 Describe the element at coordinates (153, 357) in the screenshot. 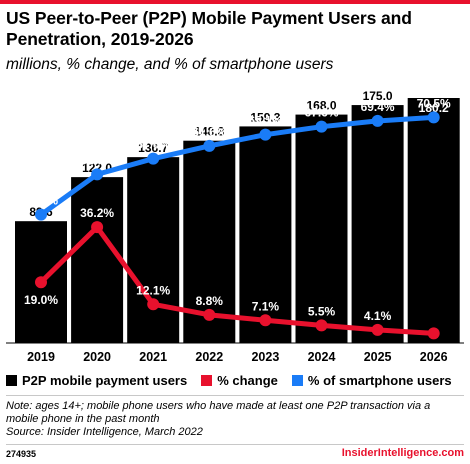

I see `x-tick-2021: 2021` at that location.